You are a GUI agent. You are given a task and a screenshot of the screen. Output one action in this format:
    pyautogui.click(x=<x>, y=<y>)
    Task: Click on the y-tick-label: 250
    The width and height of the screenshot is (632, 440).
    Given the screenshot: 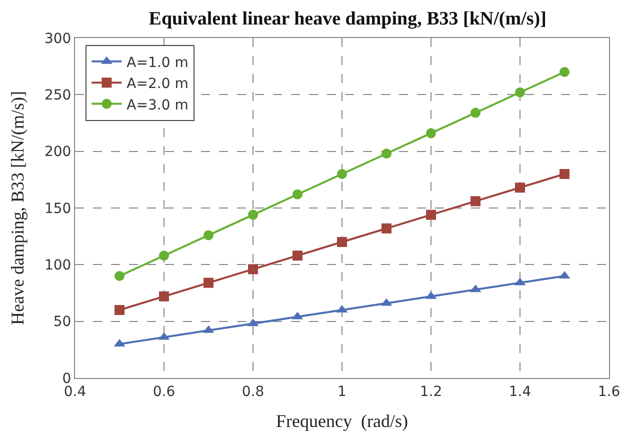 What is the action you would take?
    pyautogui.click(x=58, y=96)
    